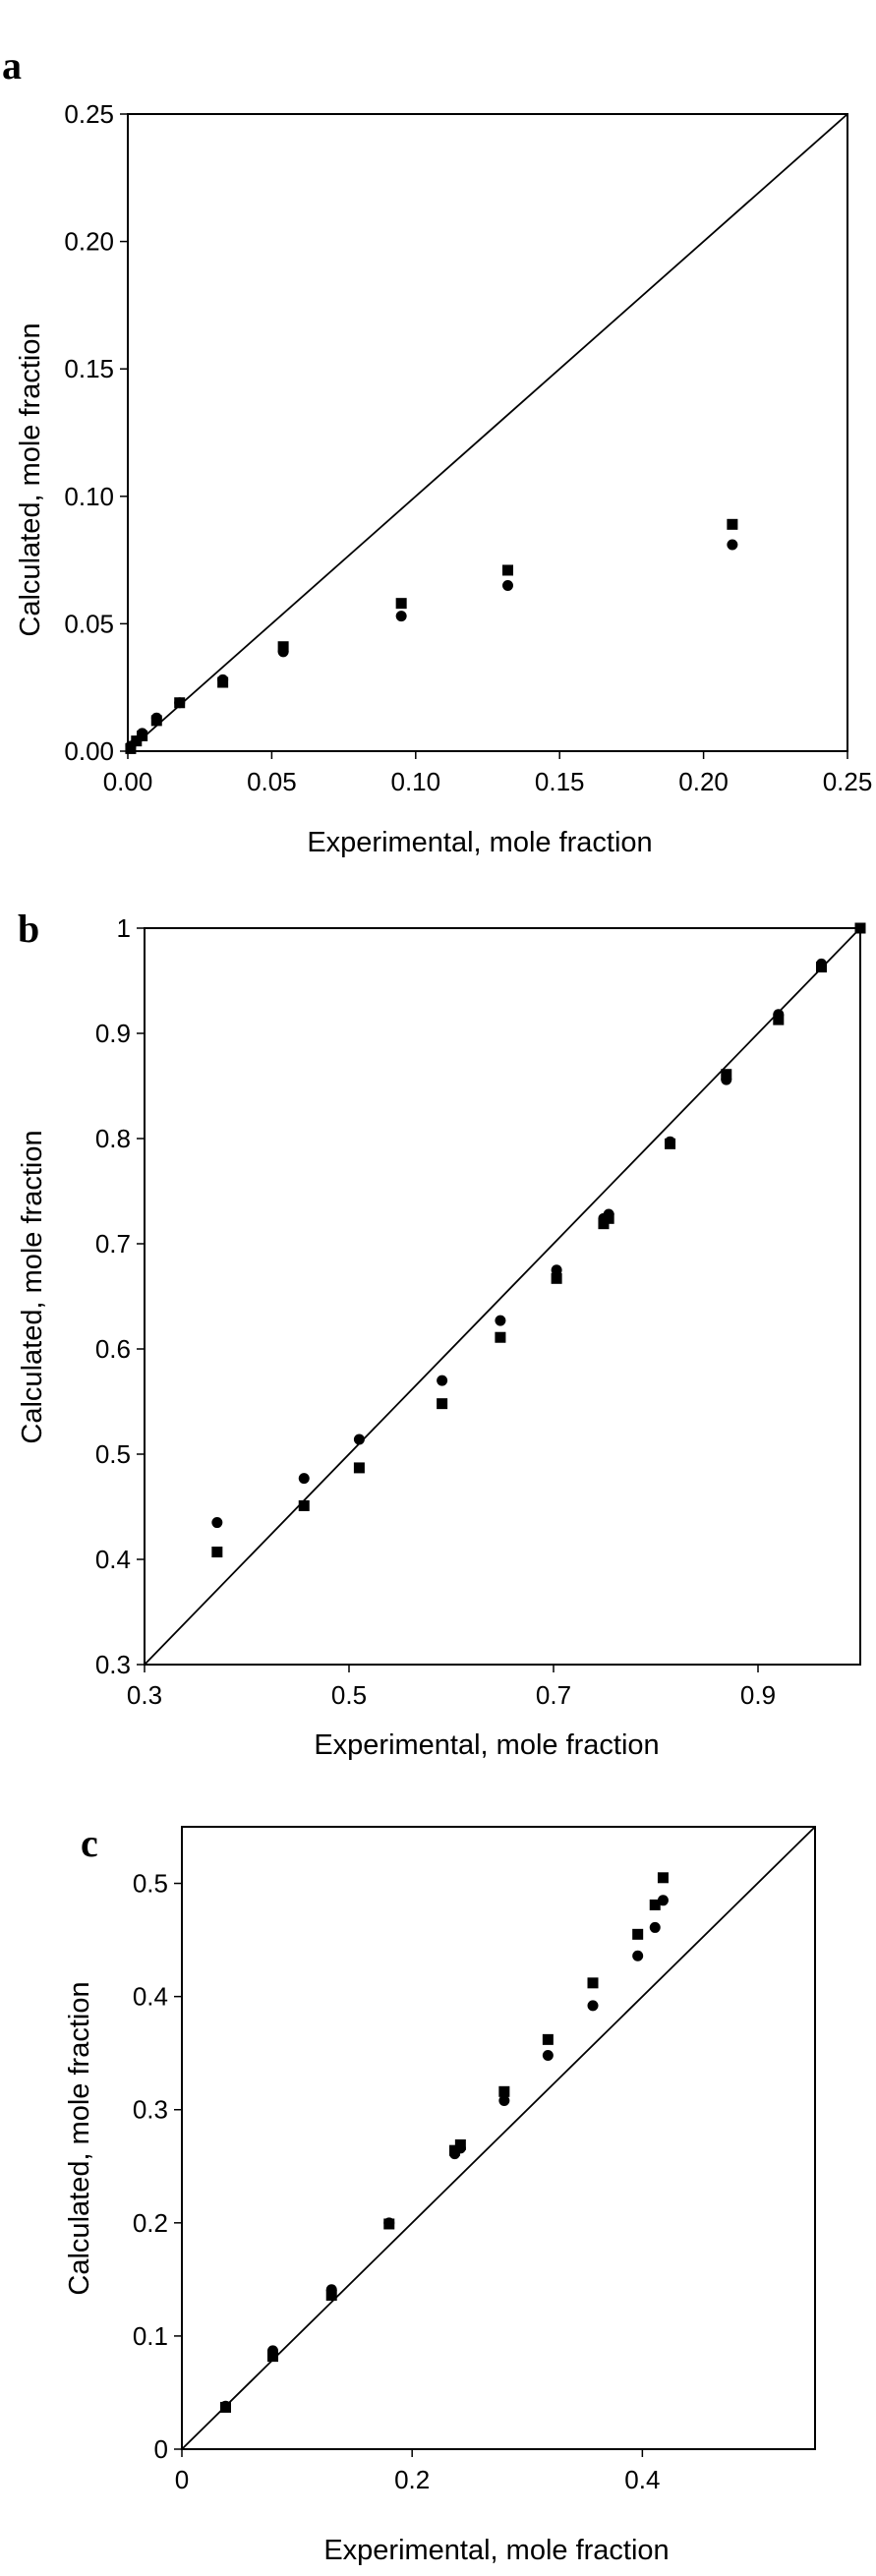 This screenshot has height=2576, width=876. Describe the element at coordinates (89, 751) in the screenshot. I see `y-tick-label: 0.00` at that location.